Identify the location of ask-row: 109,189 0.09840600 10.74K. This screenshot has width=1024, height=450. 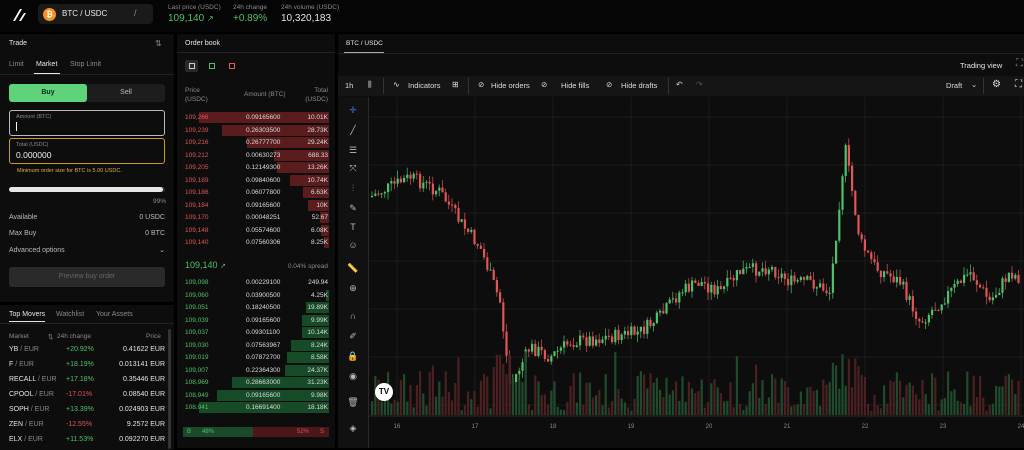
(256, 180).